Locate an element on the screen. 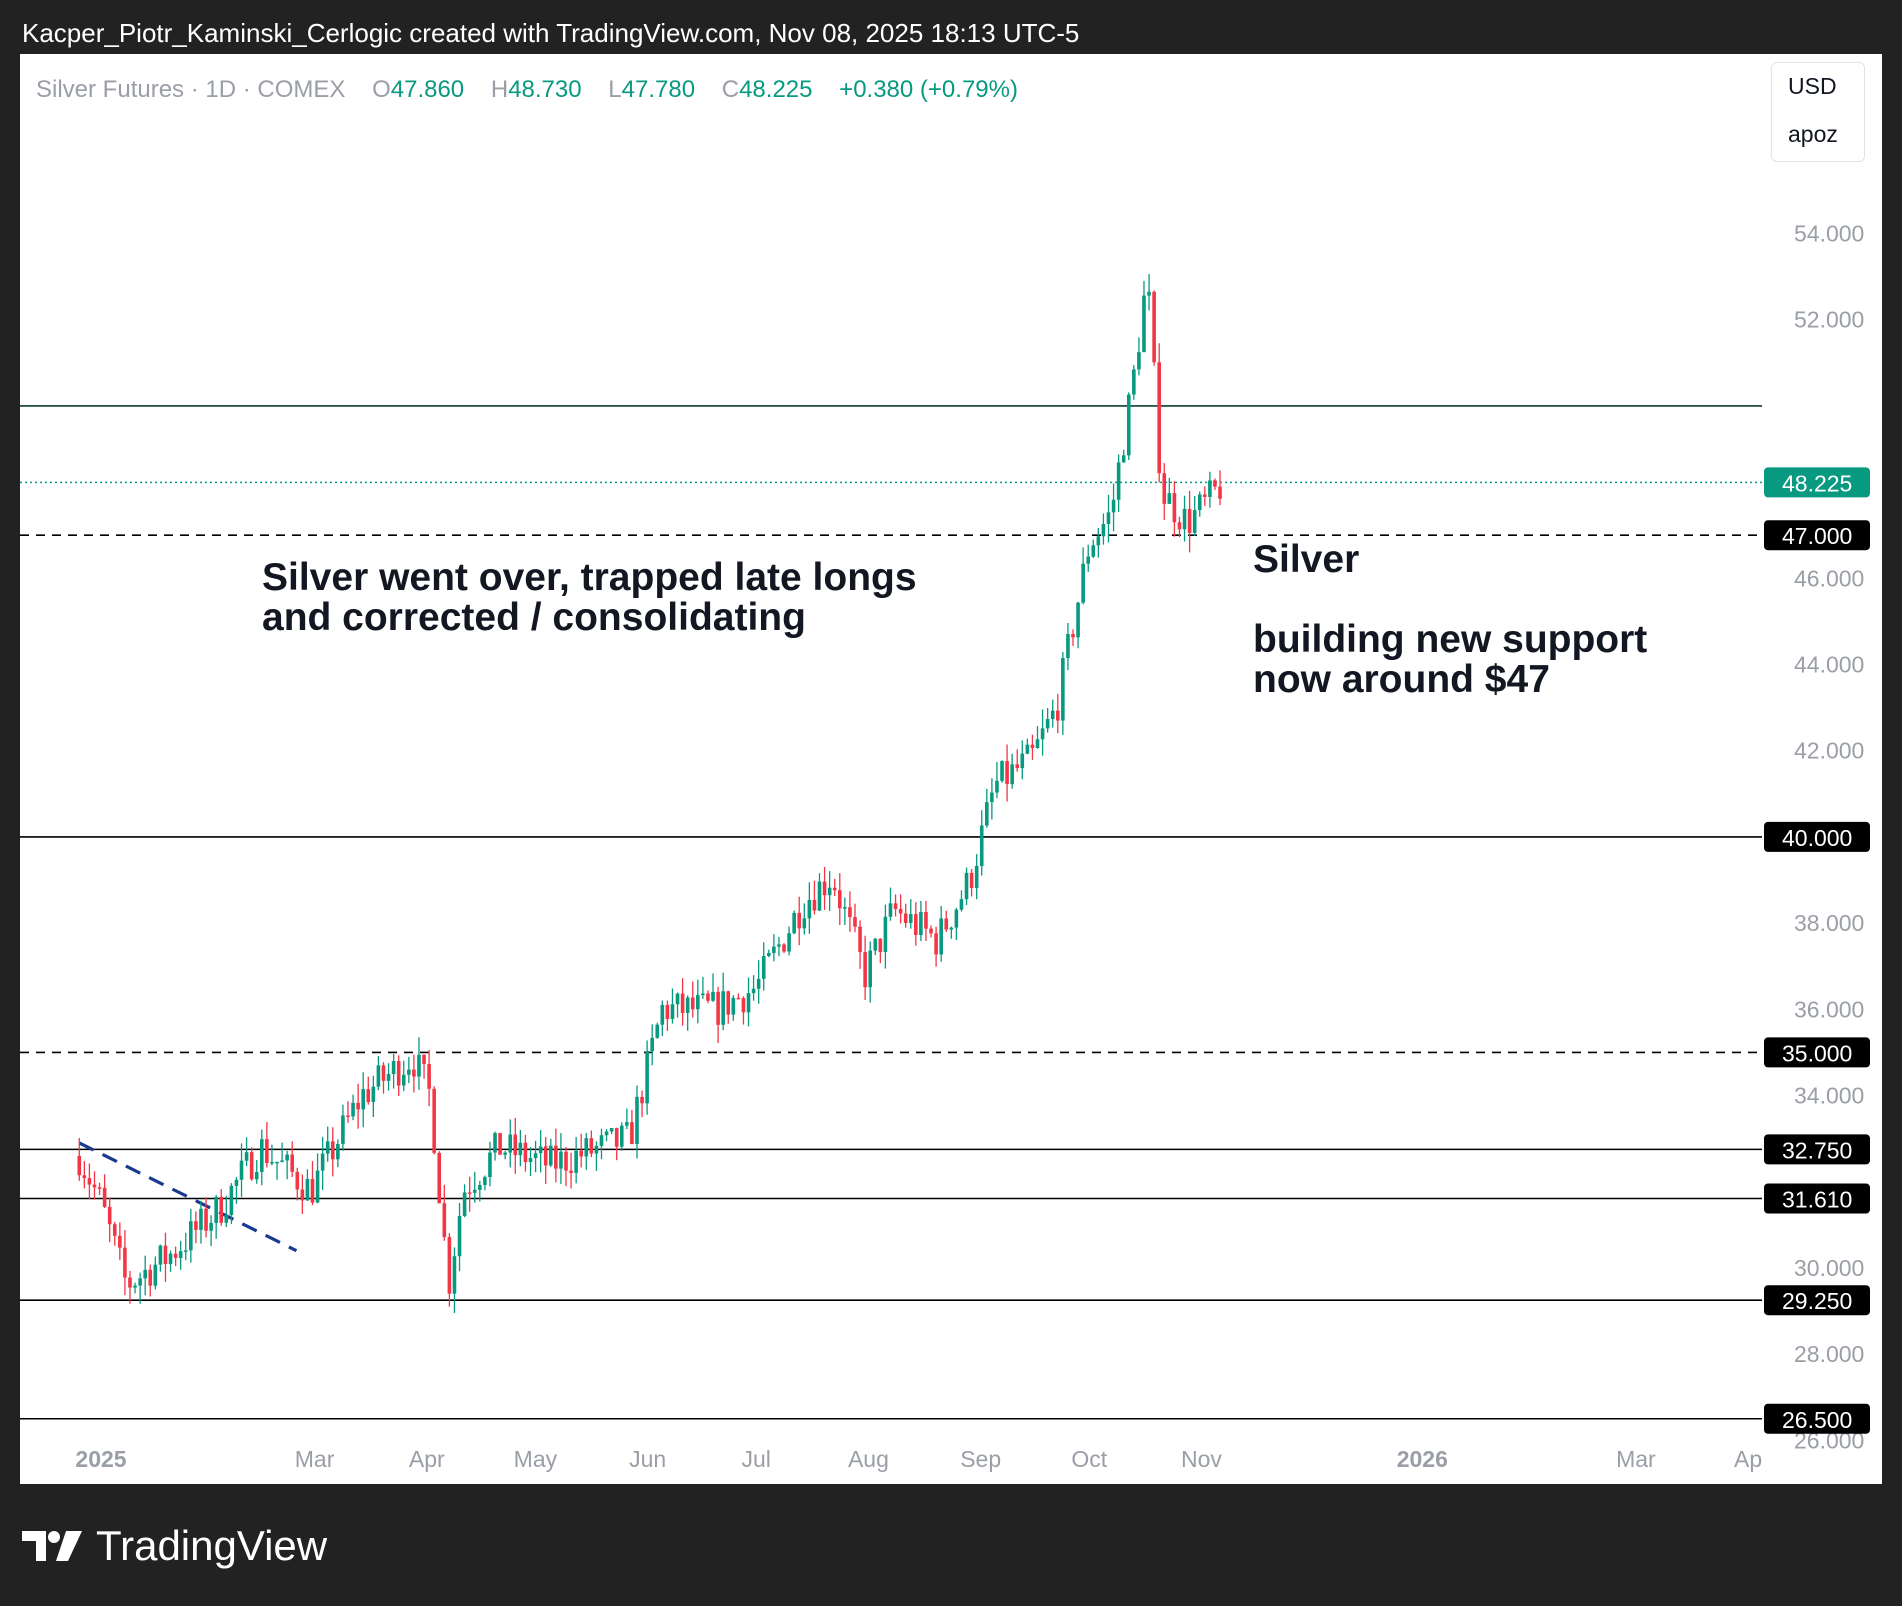 This screenshot has height=1606, width=1902. brand-name: TradingView is located at coordinates (212, 1545).